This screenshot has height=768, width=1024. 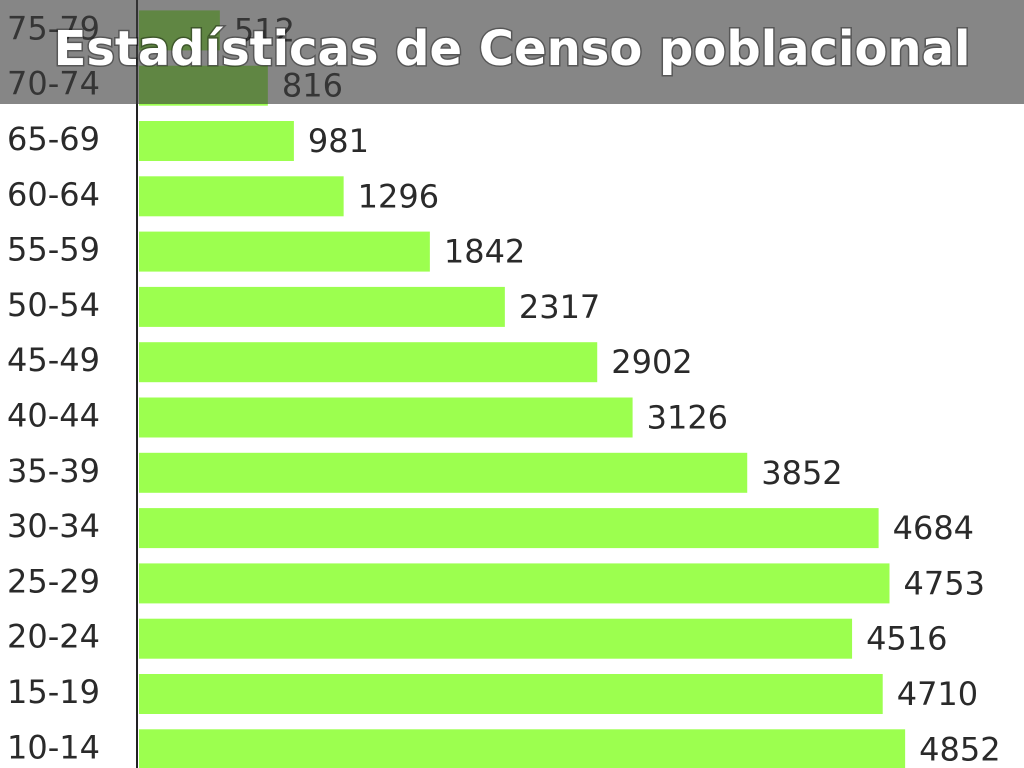 I want to click on y-tick-label: 10-14, so click(x=53, y=747).